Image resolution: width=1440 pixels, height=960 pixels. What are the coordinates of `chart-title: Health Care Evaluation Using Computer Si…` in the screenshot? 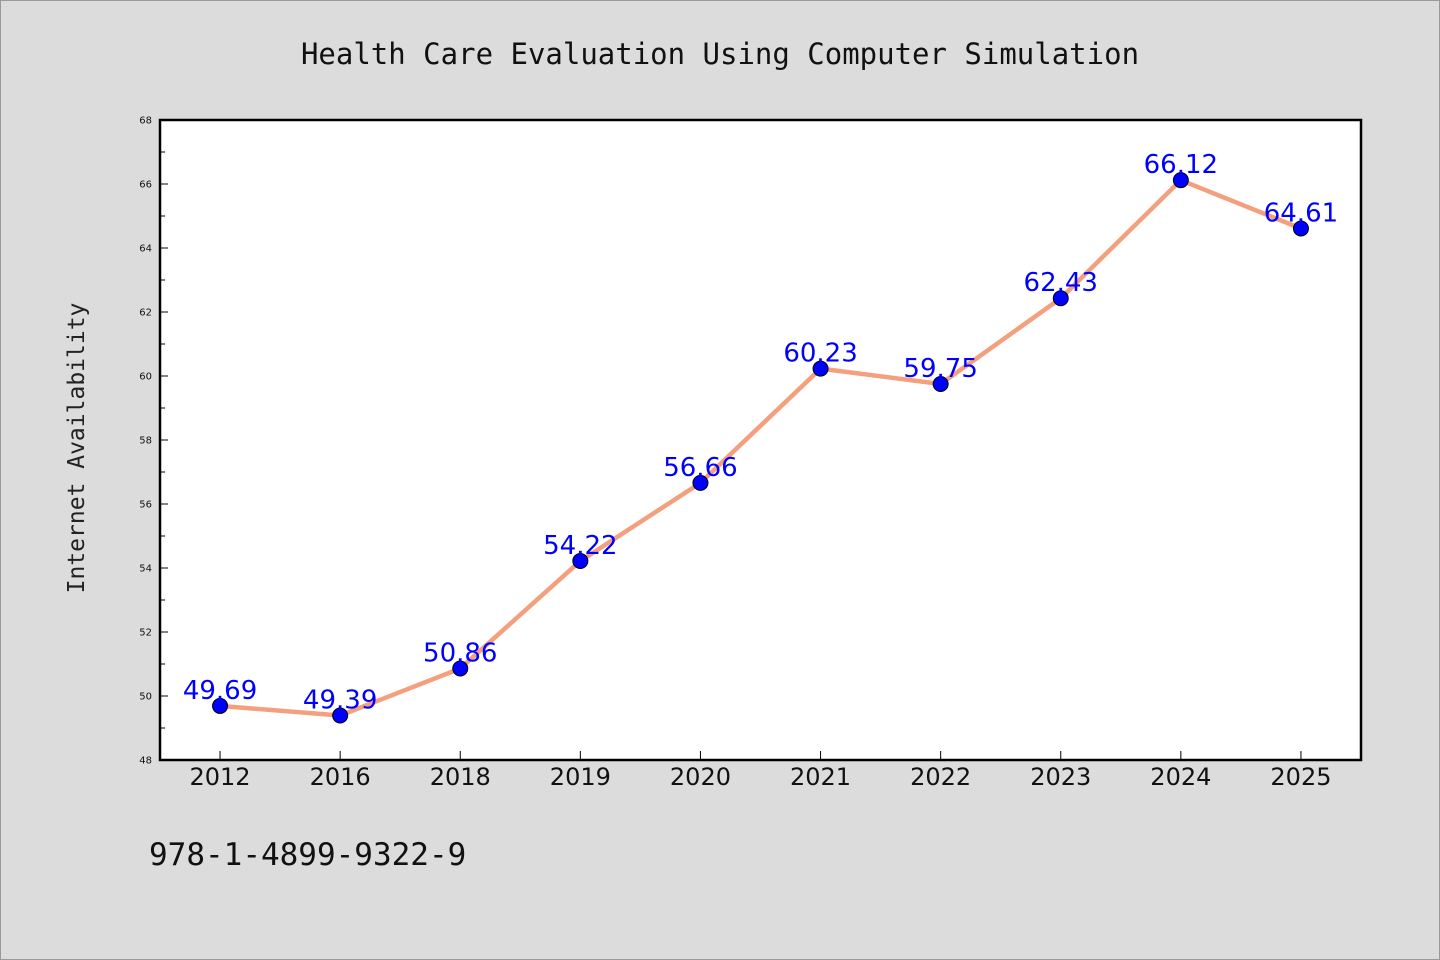 It's located at (720, 54).